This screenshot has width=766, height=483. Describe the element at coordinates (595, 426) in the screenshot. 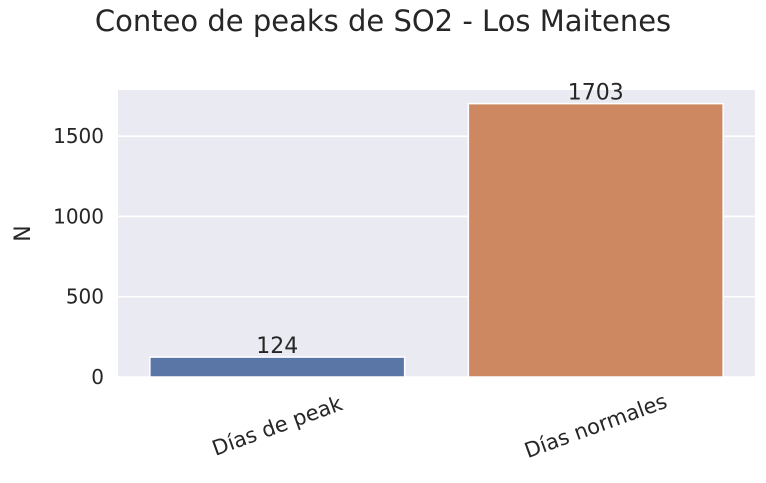

I see `x-tick-label: Días normales` at that location.